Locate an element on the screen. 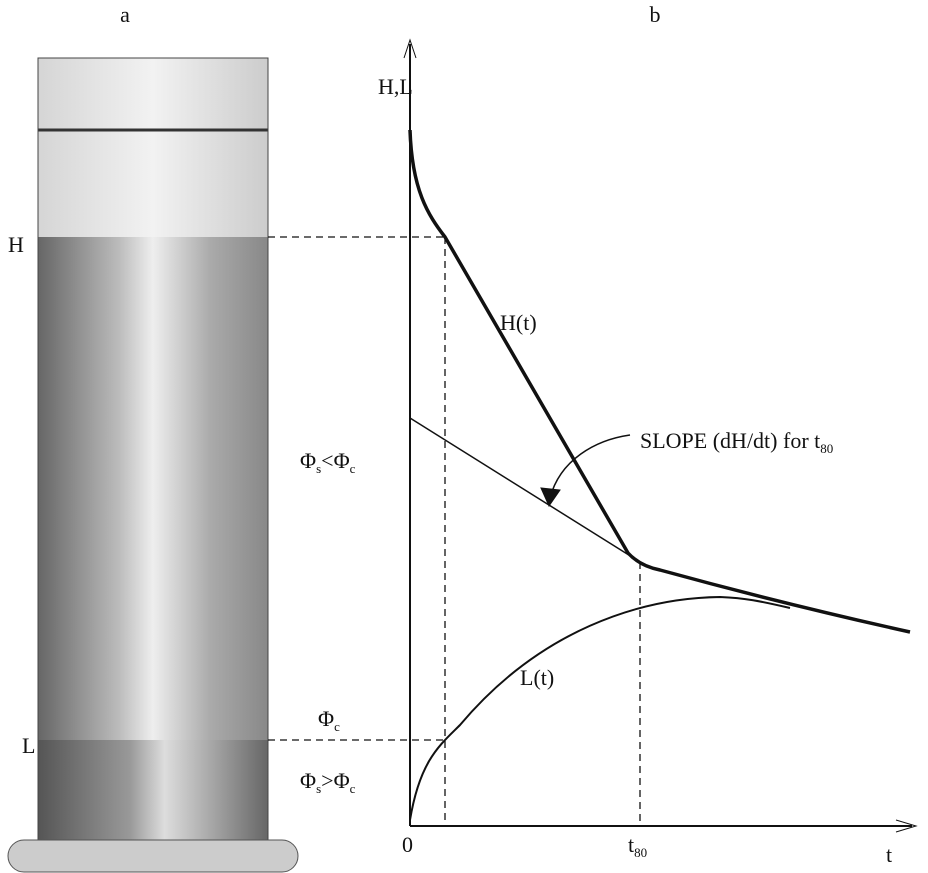 The width and height of the screenshot is (928, 873). upper-zone: Φs<Φc is located at coordinates (328, 462).